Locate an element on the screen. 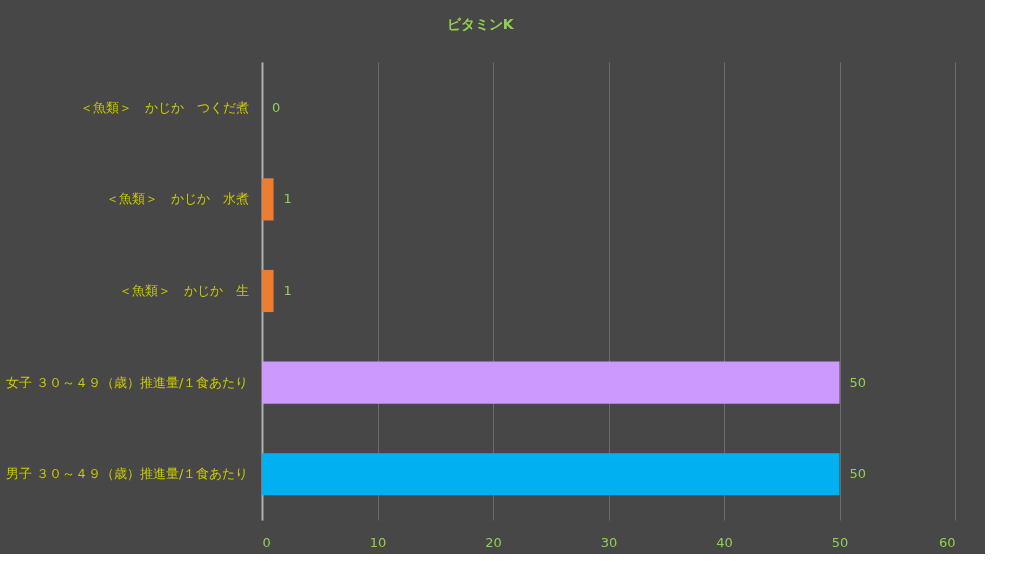 The height and width of the screenshot is (565, 1024). x-tick-label: 20 is located at coordinates (493, 542).